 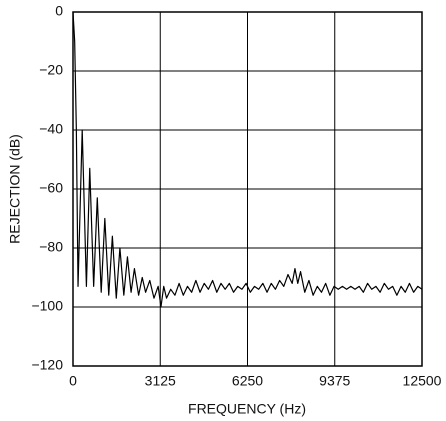 What do you see at coordinates (51, 247) in the screenshot?
I see `y-tick-label: −80` at bounding box center [51, 247].